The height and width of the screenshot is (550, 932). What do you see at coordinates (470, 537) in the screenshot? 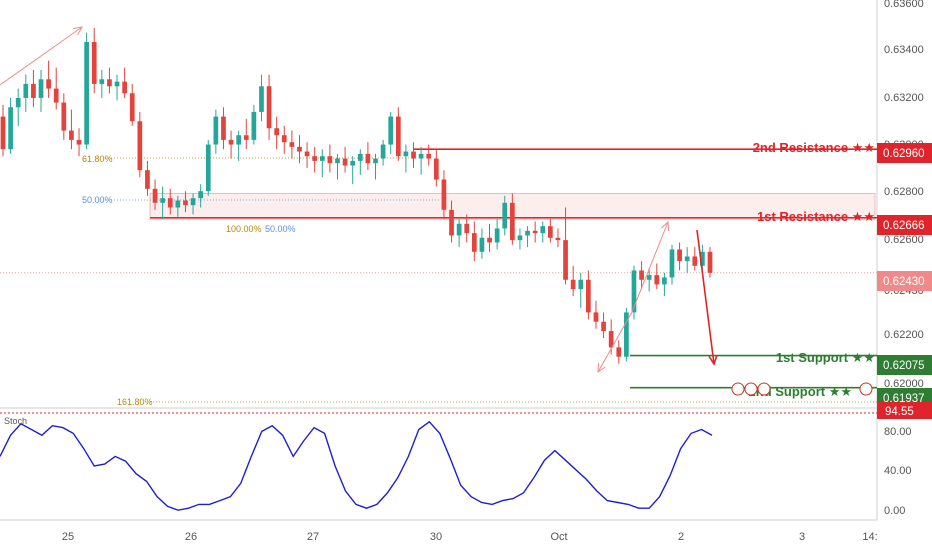
I see `time-axis: 25 26 27 30 Oct 2 3 14:` at bounding box center [470, 537].